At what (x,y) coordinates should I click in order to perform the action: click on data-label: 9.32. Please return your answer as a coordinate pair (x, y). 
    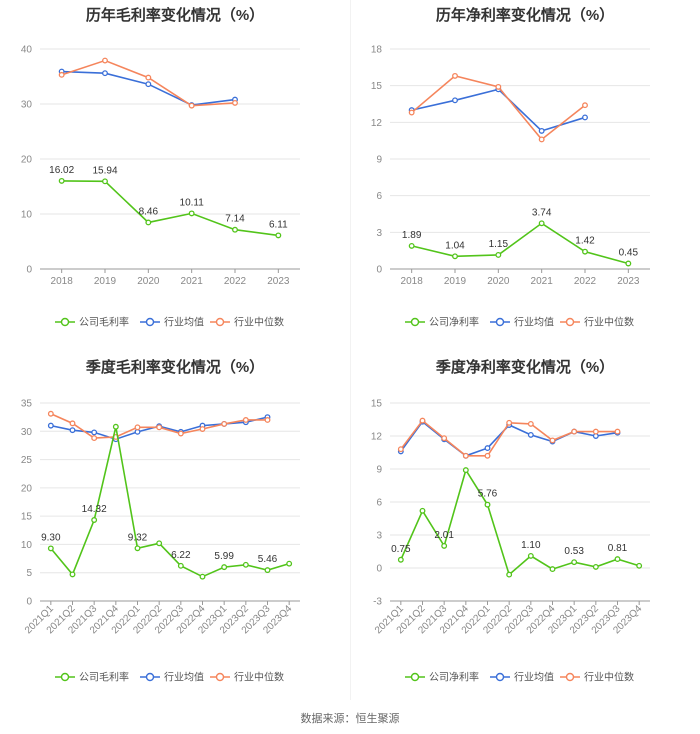
    Looking at the image, I should click on (138, 537).